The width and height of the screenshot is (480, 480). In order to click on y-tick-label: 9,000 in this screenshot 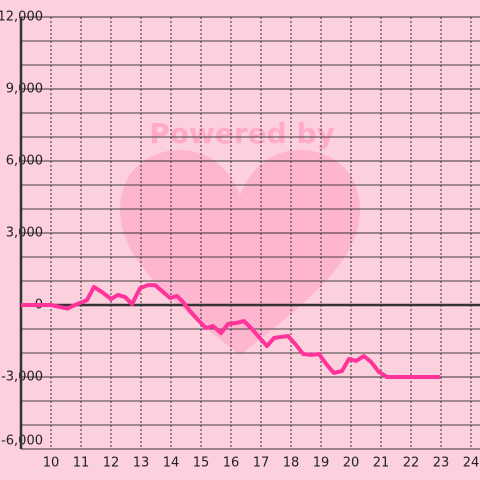, I will do `click(24, 89)`.